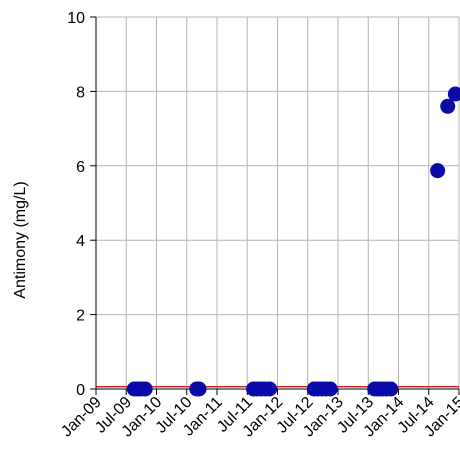 This screenshot has width=460, height=459. I want to click on y-tick-label: 6, so click(80, 167).